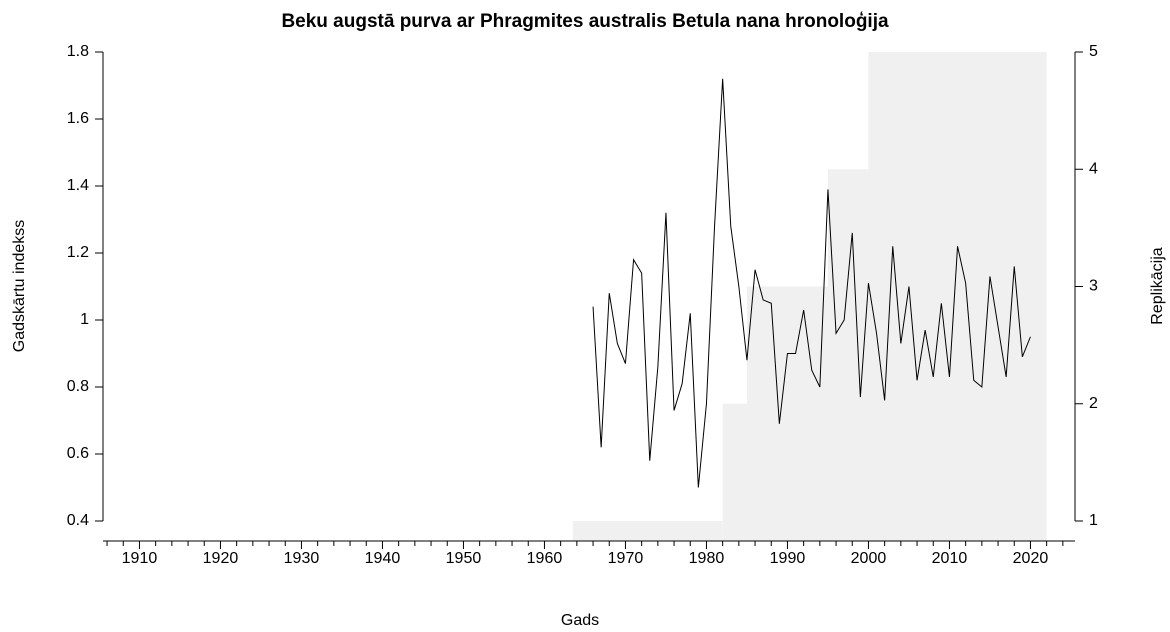 Image resolution: width=1170 pixels, height=632 pixels. What do you see at coordinates (707, 558) in the screenshot?
I see `x-tick-label: 1980` at bounding box center [707, 558].